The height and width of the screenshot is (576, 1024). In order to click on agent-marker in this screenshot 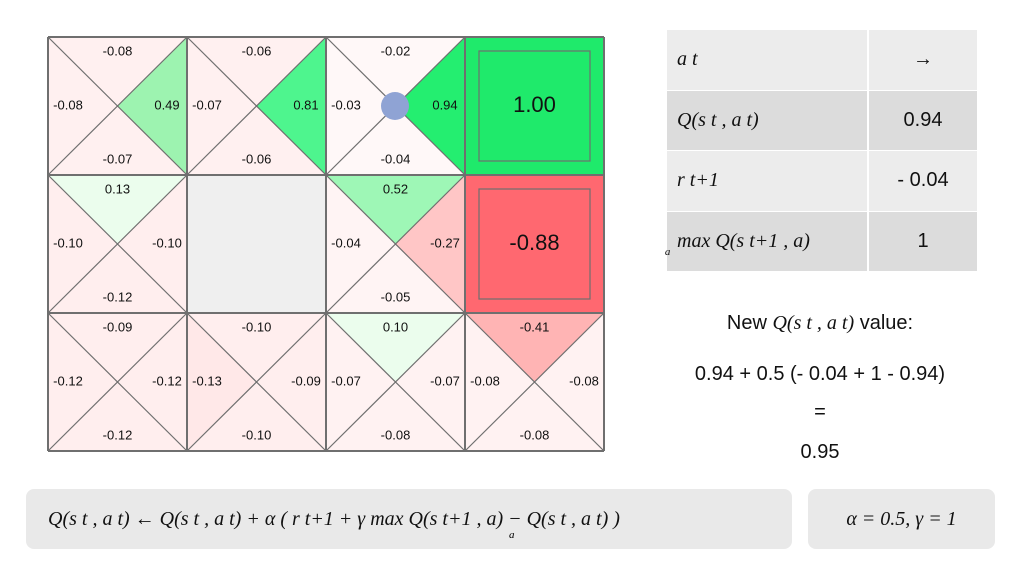, I will do `click(395, 106)`.